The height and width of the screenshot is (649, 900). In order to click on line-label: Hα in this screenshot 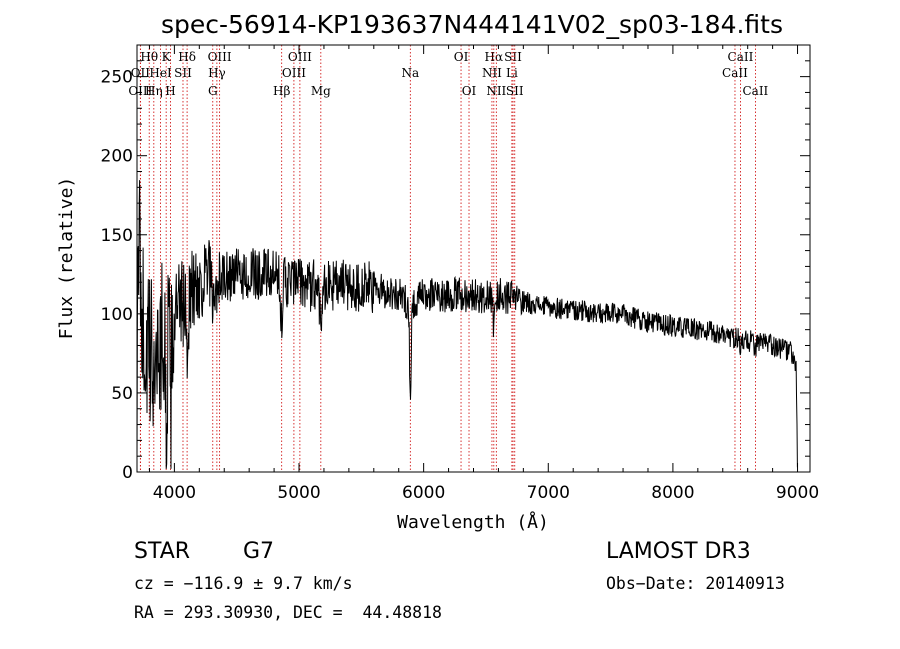, I will do `click(494, 57)`.